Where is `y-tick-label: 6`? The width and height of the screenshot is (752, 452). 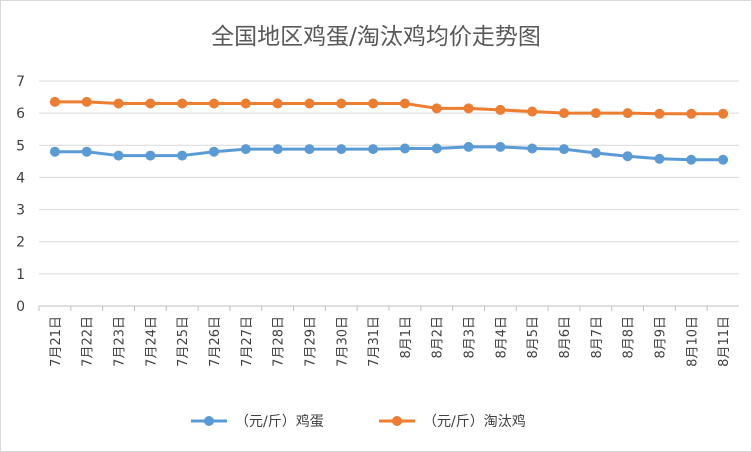
y-tick-label: 6 is located at coordinates (20, 114).